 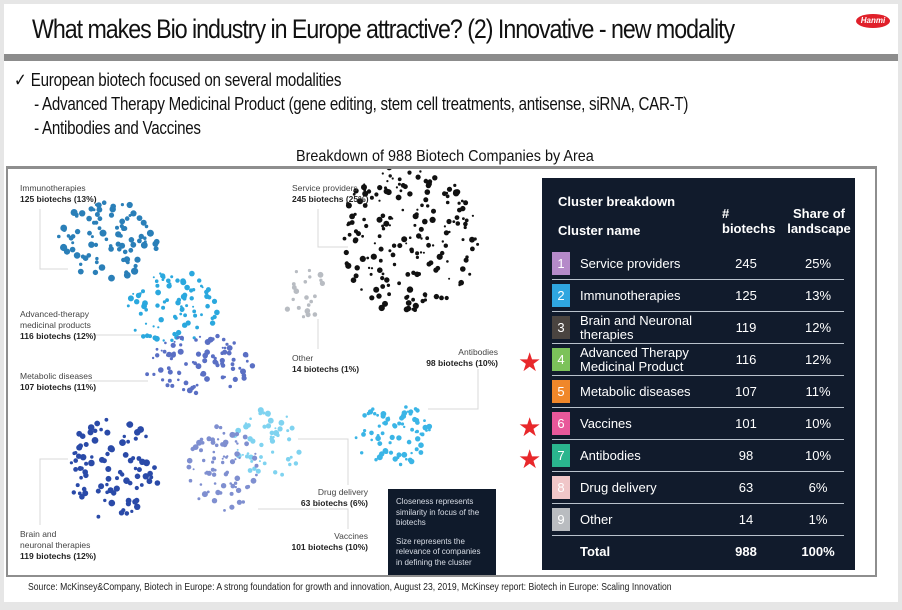 What do you see at coordinates (561, 263) in the screenshot?
I see `cluster-number-badge: 1` at bounding box center [561, 263].